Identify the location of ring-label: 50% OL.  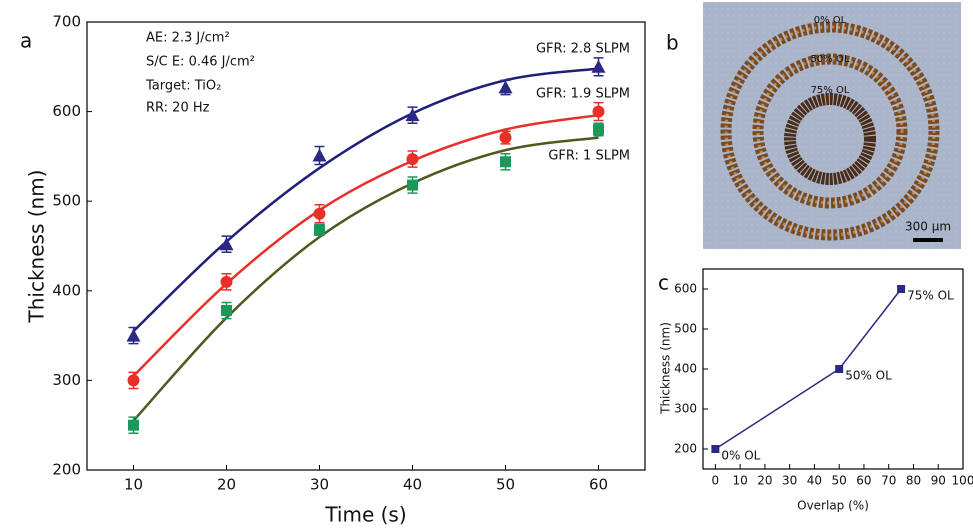
(830, 59).